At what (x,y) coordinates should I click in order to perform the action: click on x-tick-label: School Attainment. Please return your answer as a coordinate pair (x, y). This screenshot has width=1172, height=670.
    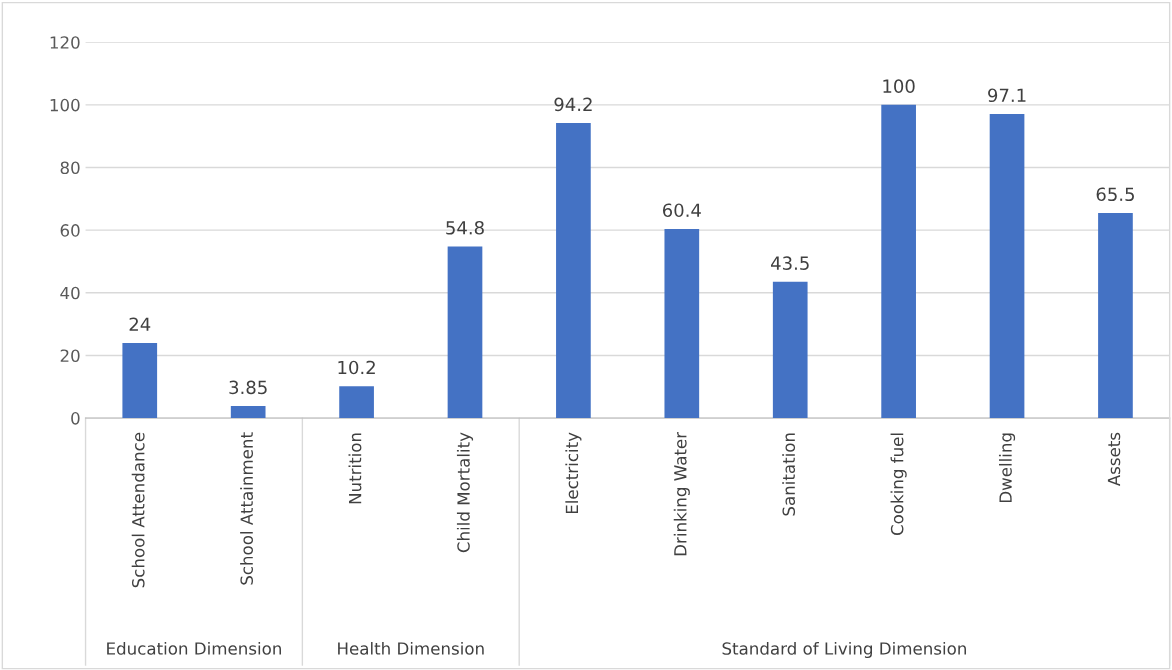
    Looking at the image, I should click on (247, 508).